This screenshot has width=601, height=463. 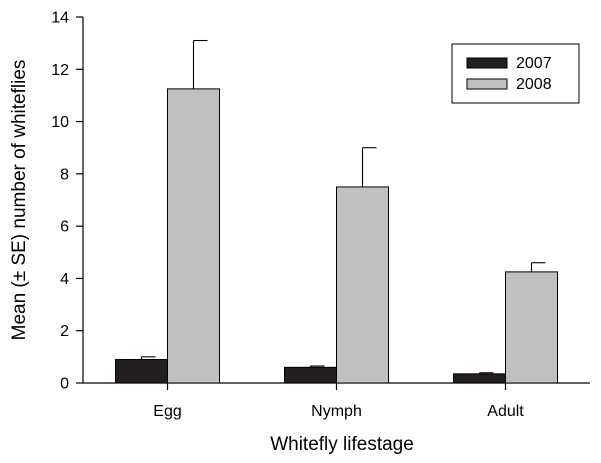 What do you see at coordinates (64, 331) in the screenshot?
I see `y-tick-label: 2` at bounding box center [64, 331].